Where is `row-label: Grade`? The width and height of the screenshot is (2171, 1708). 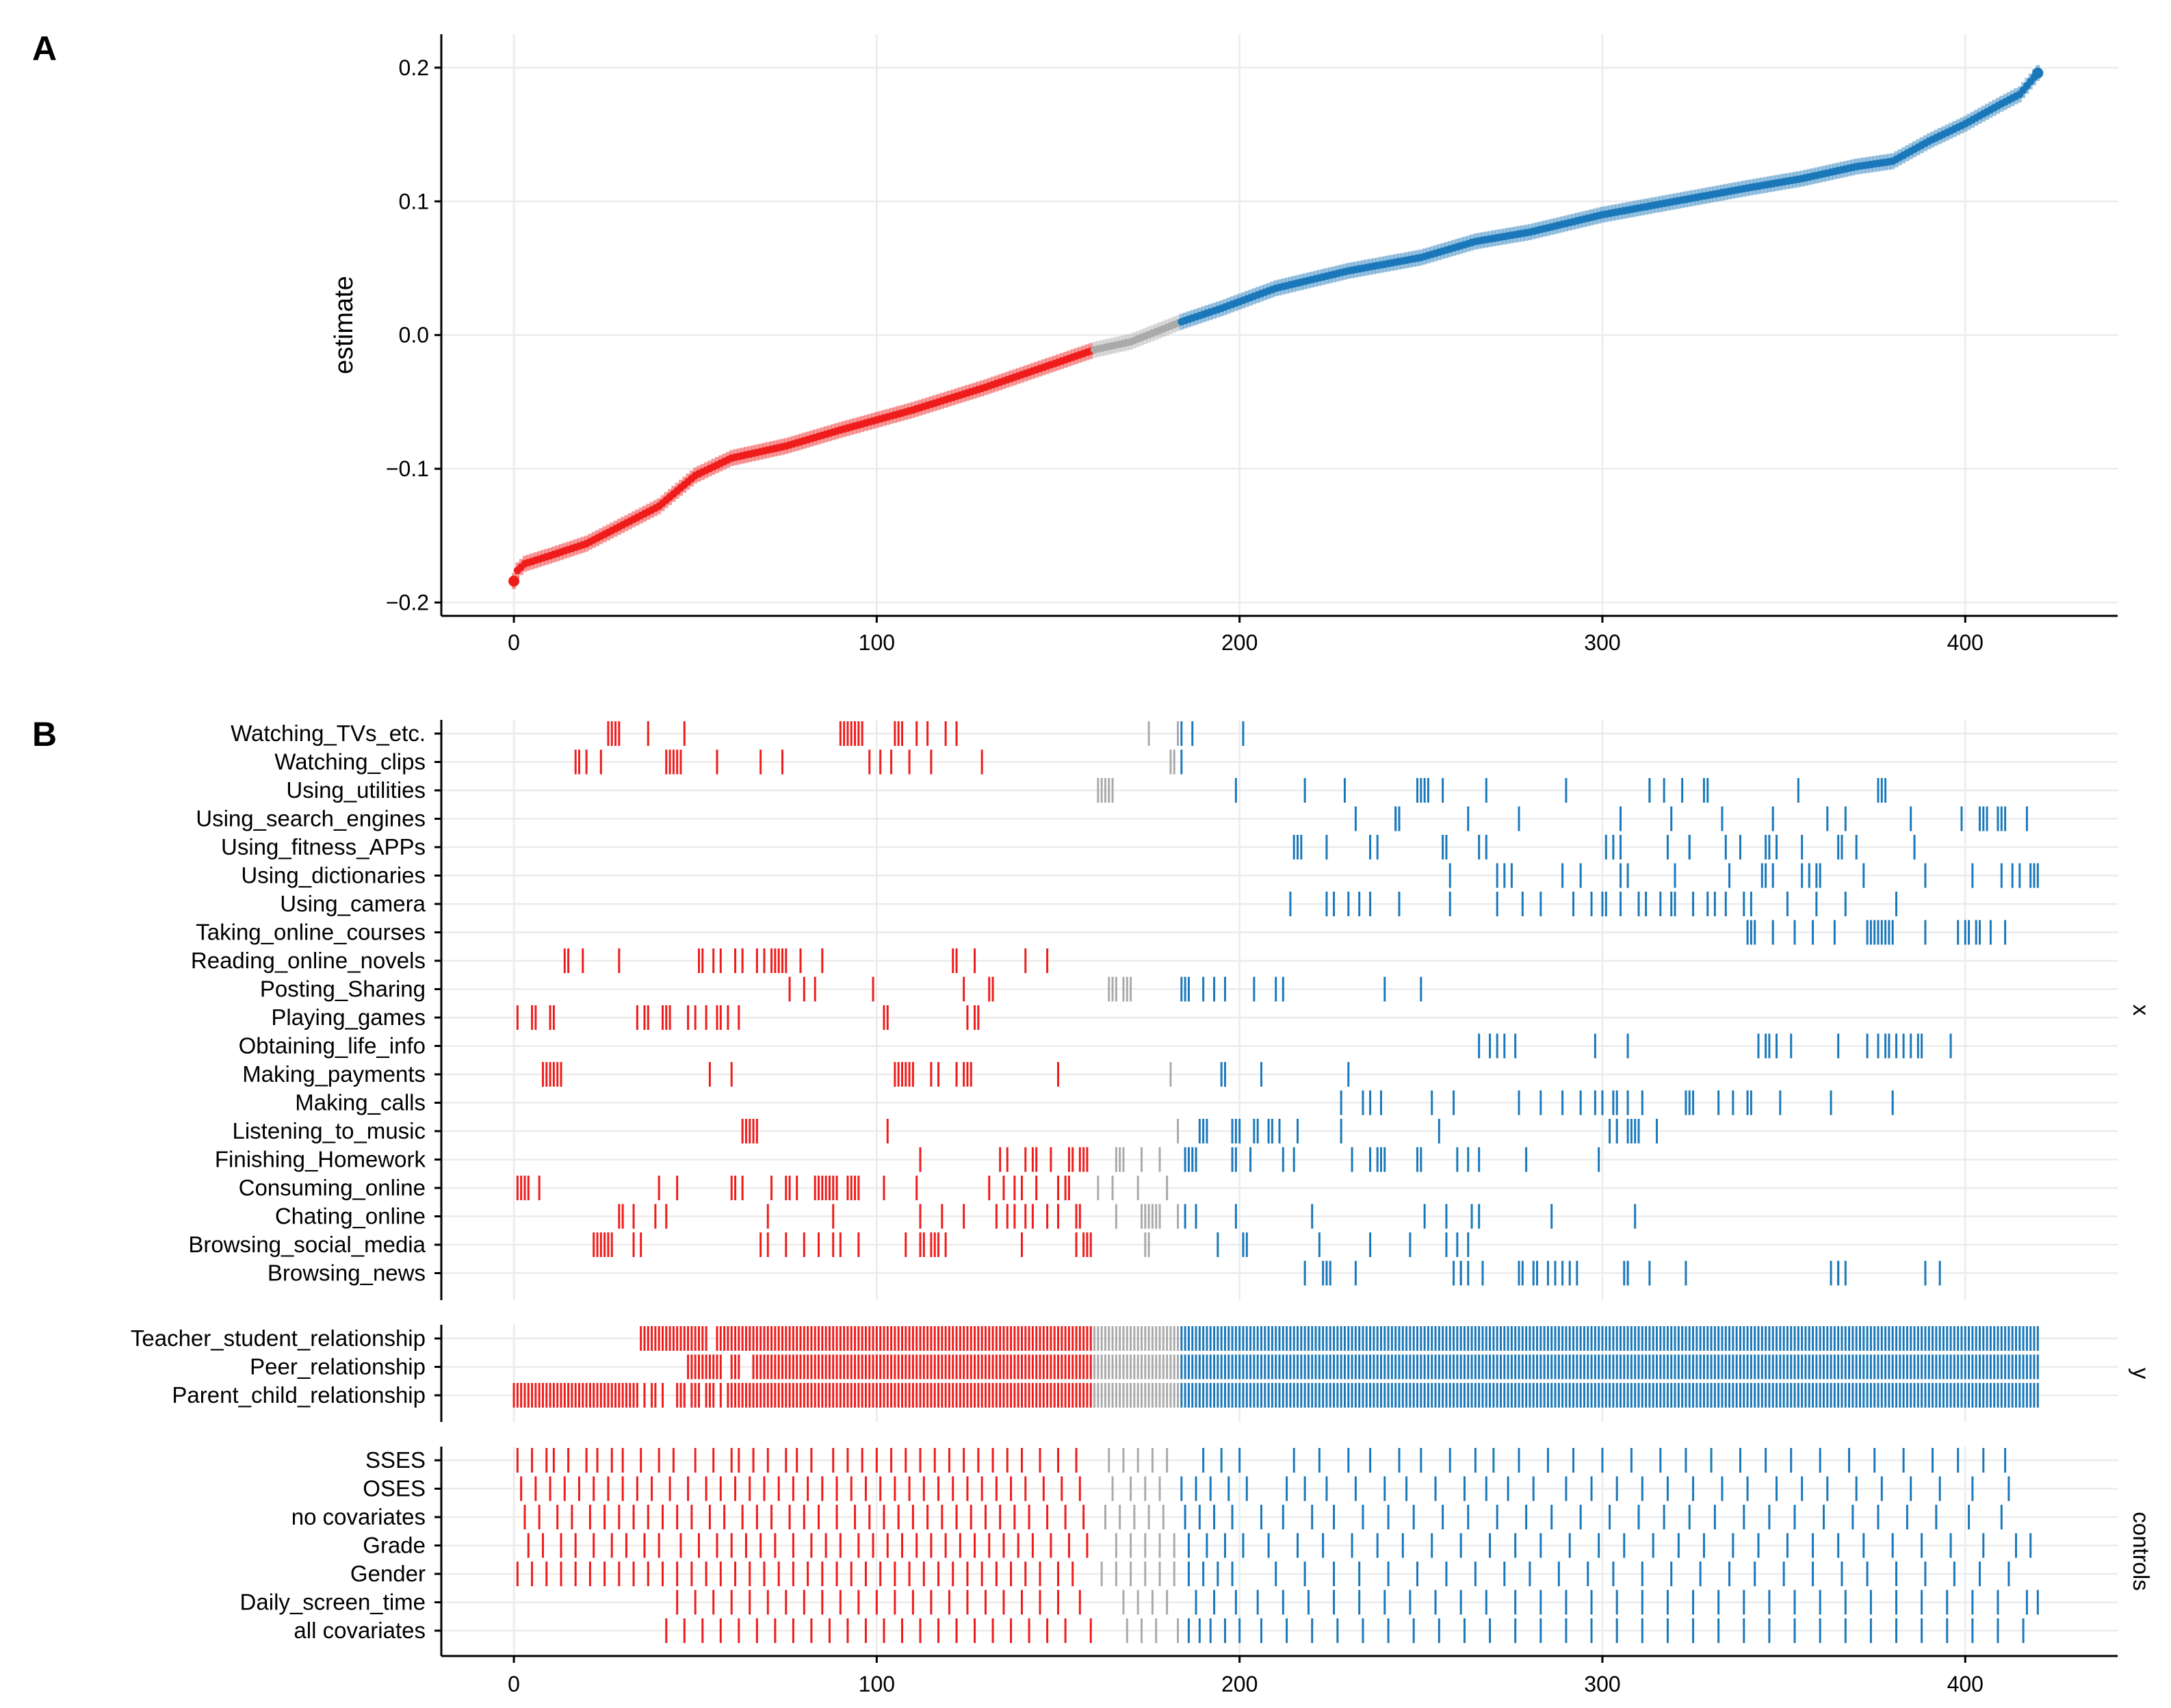 row-label: Grade is located at coordinates (394, 1545).